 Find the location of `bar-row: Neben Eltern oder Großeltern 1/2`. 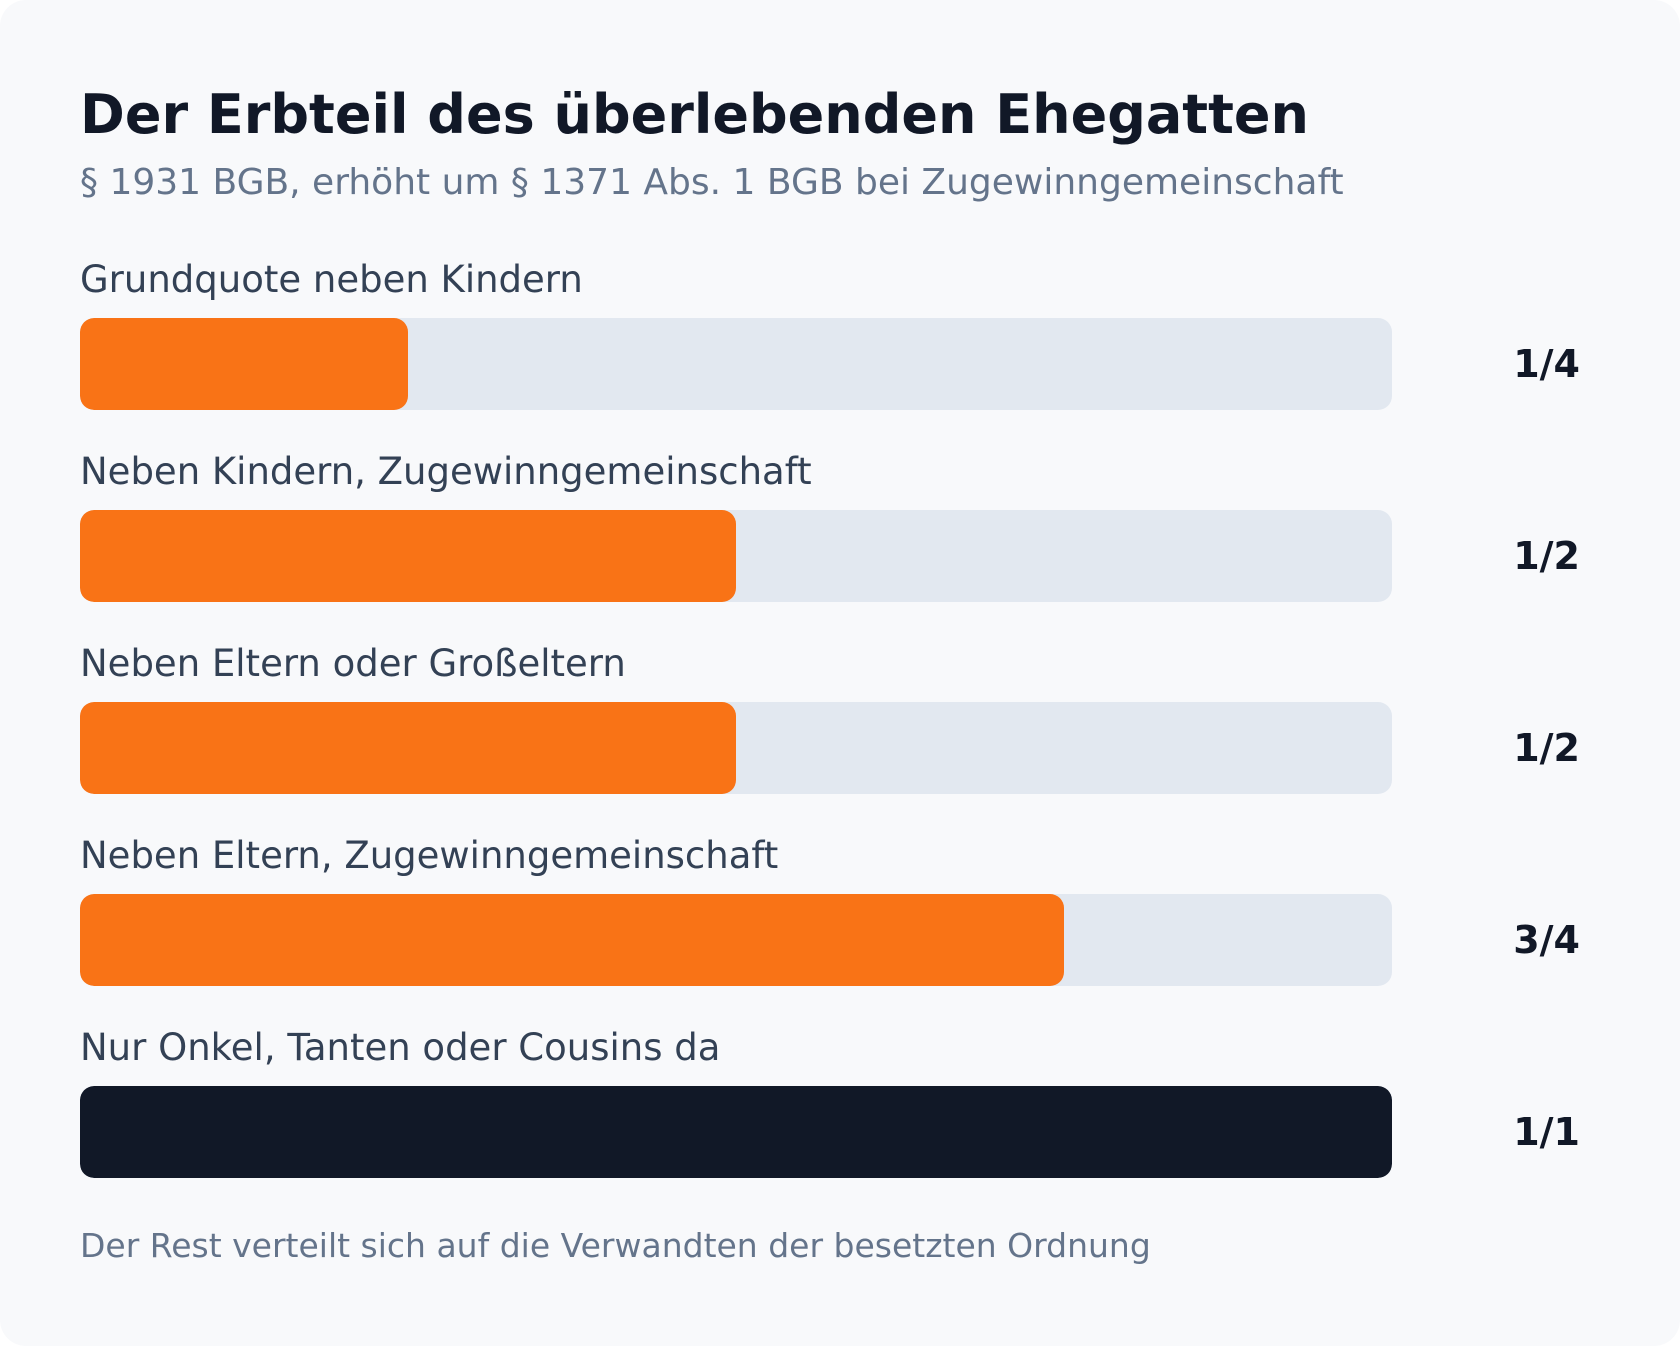

bar-row: Neben Eltern oder Großeltern 1/2 is located at coordinates (840, 732).